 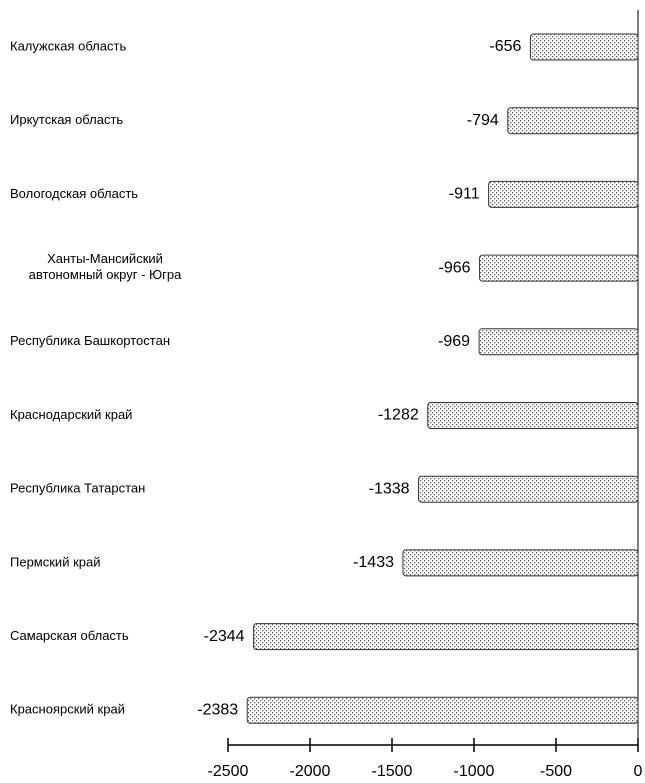 What do you see at coordinates (55, 561) in the screenshot?
I see `category-label: Пермский край` at bounding box center [55, 561].